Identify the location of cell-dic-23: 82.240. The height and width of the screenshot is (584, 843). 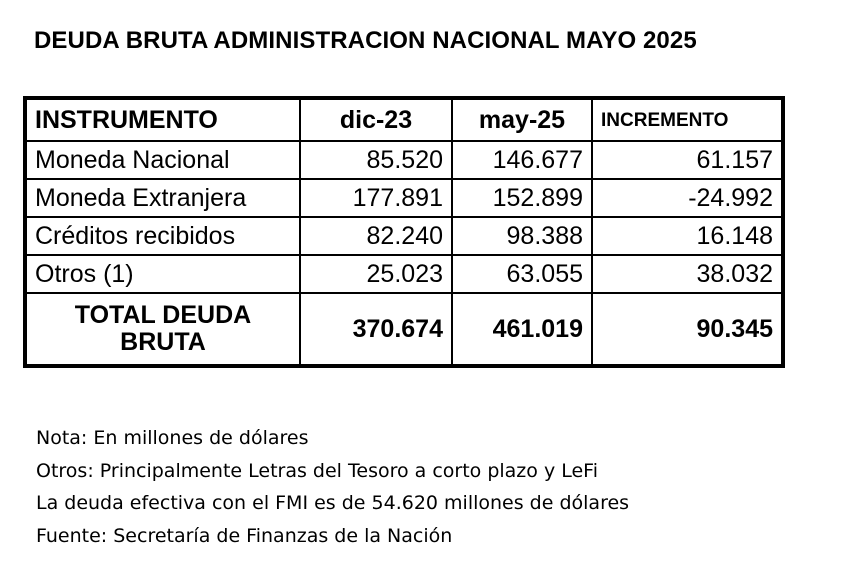
(376, 236).